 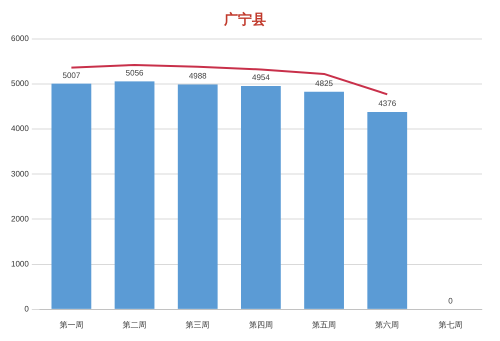 What do you see at coordinates (261, 77) in the screenshot?
I see `data-label: 4954` at bounding box center [261, 77].